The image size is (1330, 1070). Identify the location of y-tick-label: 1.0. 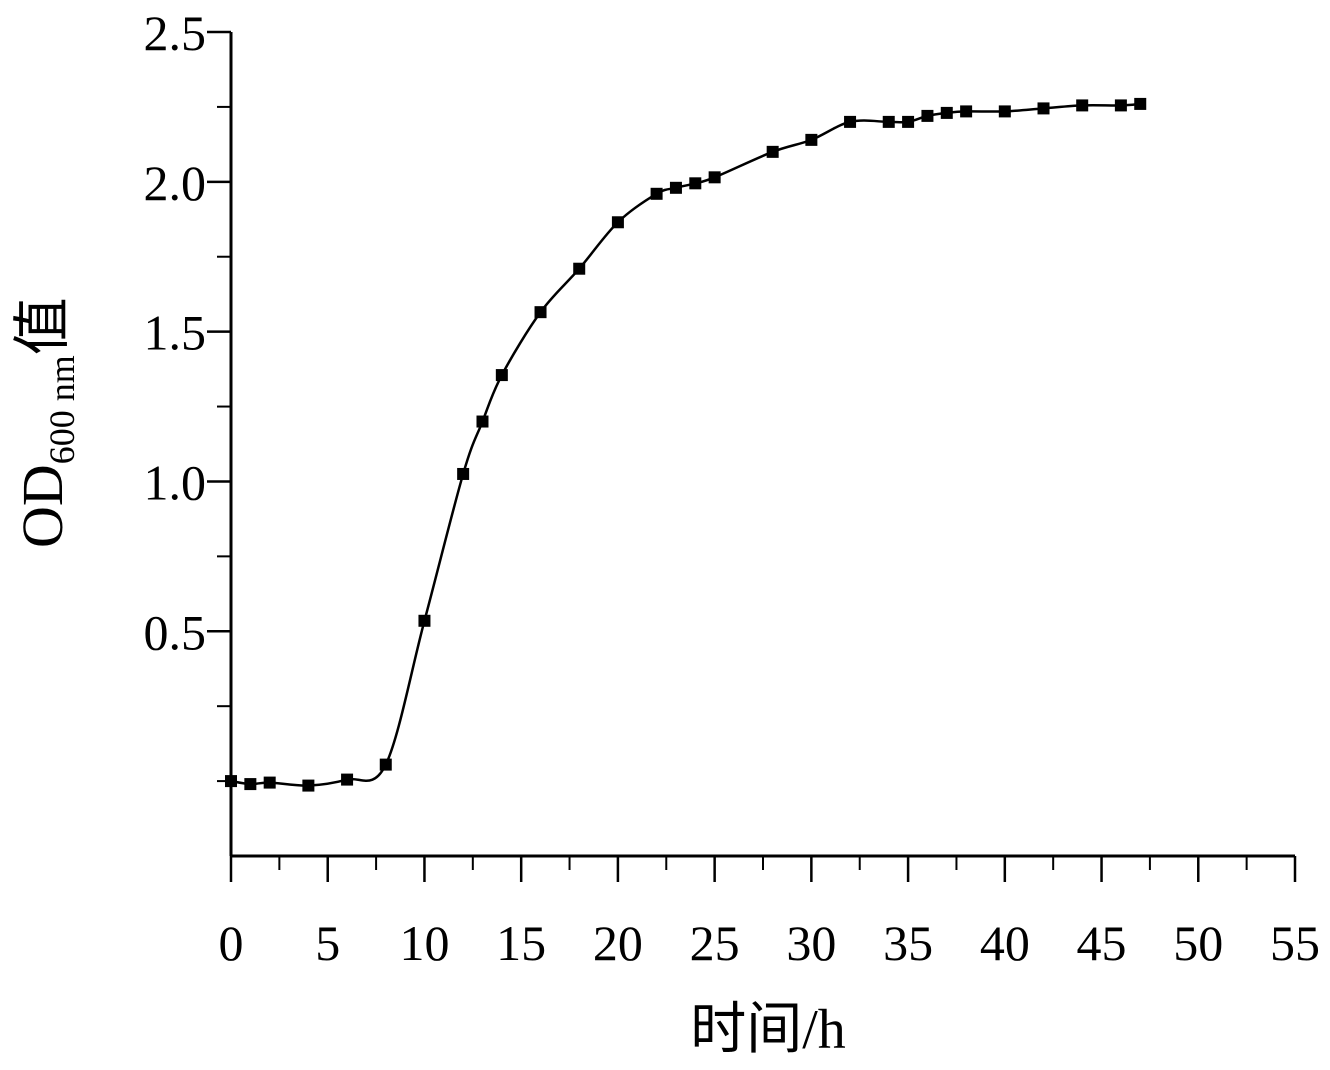
(175, 482).